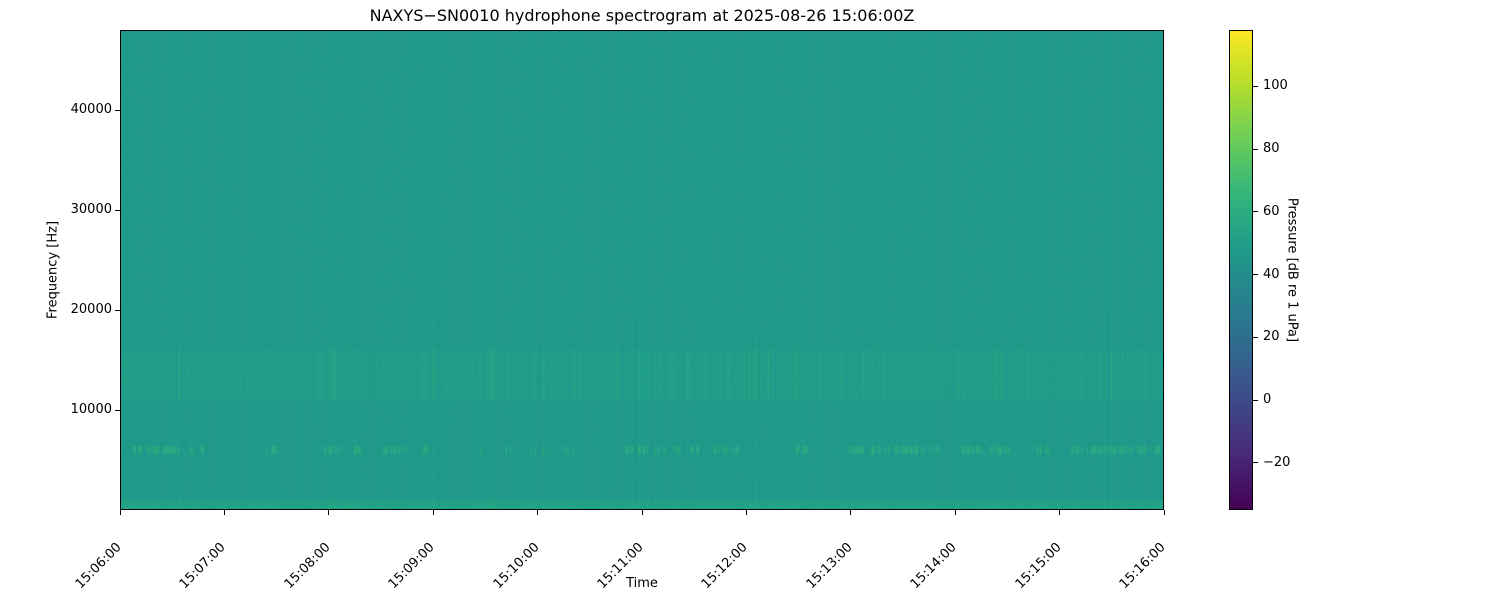 The width and height of the screenshot is (1500, 600). What do you see at coordinates (91, 209) in the screenshot?
I see `y-tick-label: 30000` at bounding box center [91, 209].